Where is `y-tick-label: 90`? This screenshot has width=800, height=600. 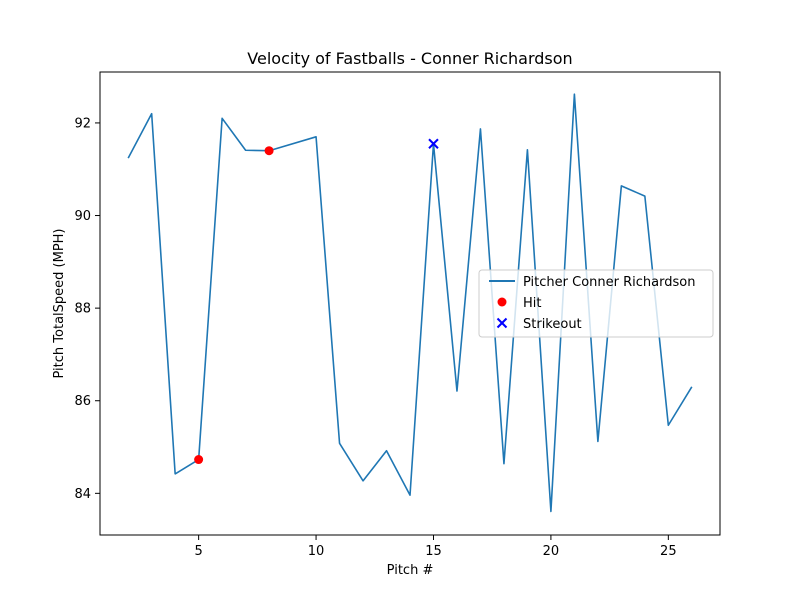
y-tick-label: 90 is located at coordinates (82, 216).